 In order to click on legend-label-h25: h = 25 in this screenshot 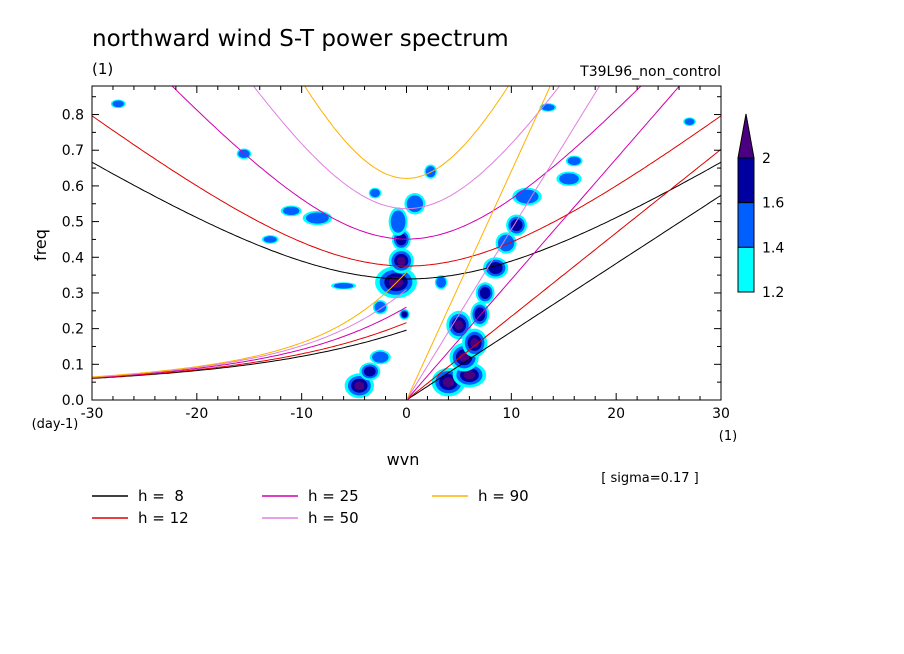, I will do `click(333, 496)`.